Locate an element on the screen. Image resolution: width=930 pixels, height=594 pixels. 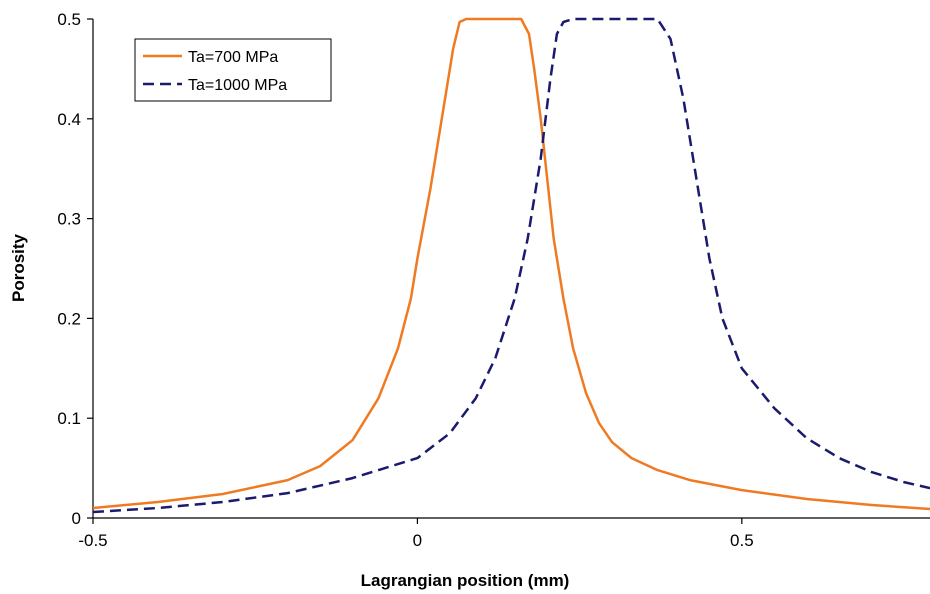
y-tick-label: 0.3 is located at coordinates (69, 219).